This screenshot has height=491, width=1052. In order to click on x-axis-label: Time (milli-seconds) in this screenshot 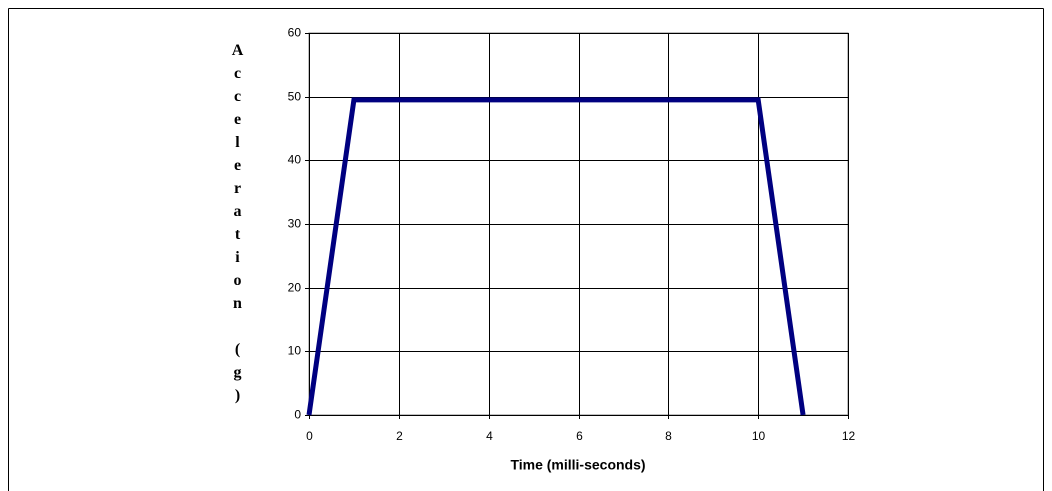, I will do `click(577, 465)`.